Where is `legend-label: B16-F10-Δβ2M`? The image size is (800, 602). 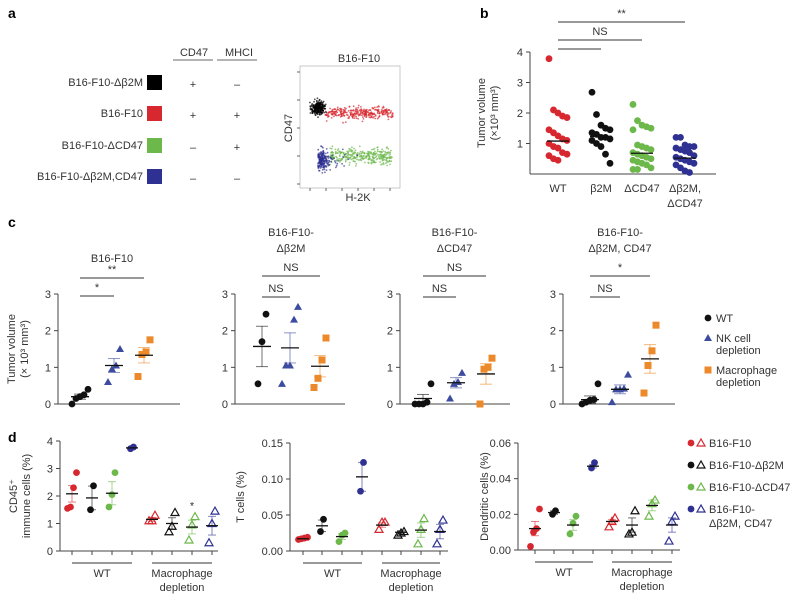
legend-label: B16-F10-Δβ2M is located at coordinates (746, 466).